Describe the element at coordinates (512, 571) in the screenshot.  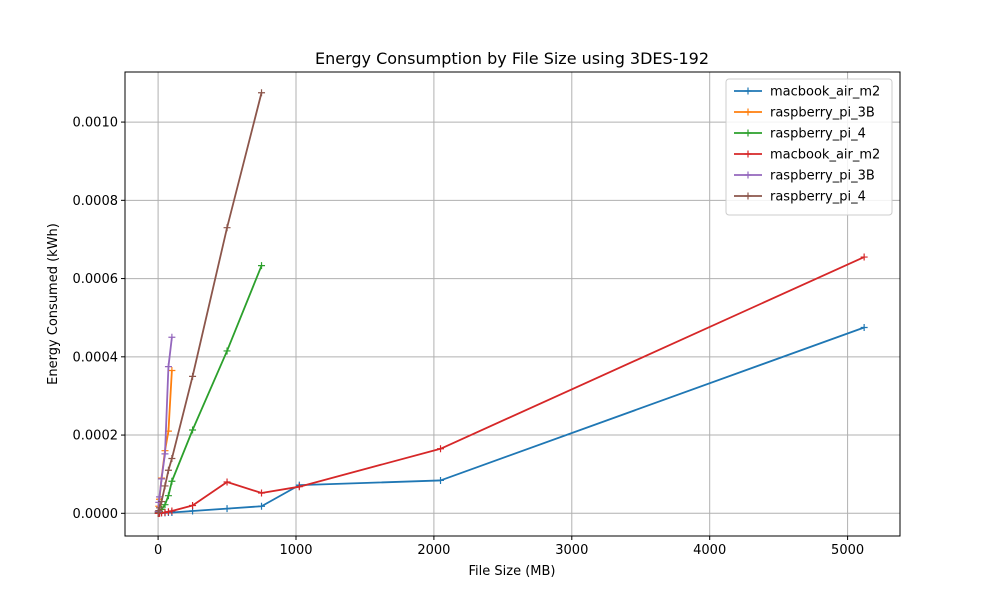
I see `x-axis-label: File Size (MB)` at that location.